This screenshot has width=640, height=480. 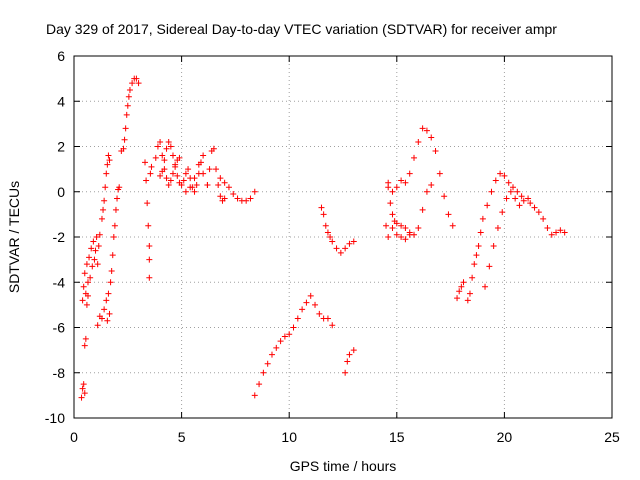 What do you see at coordinates (61, 147) in the screenshot?
I see `y-tick-label: 2` at bounding box center [61, 147].